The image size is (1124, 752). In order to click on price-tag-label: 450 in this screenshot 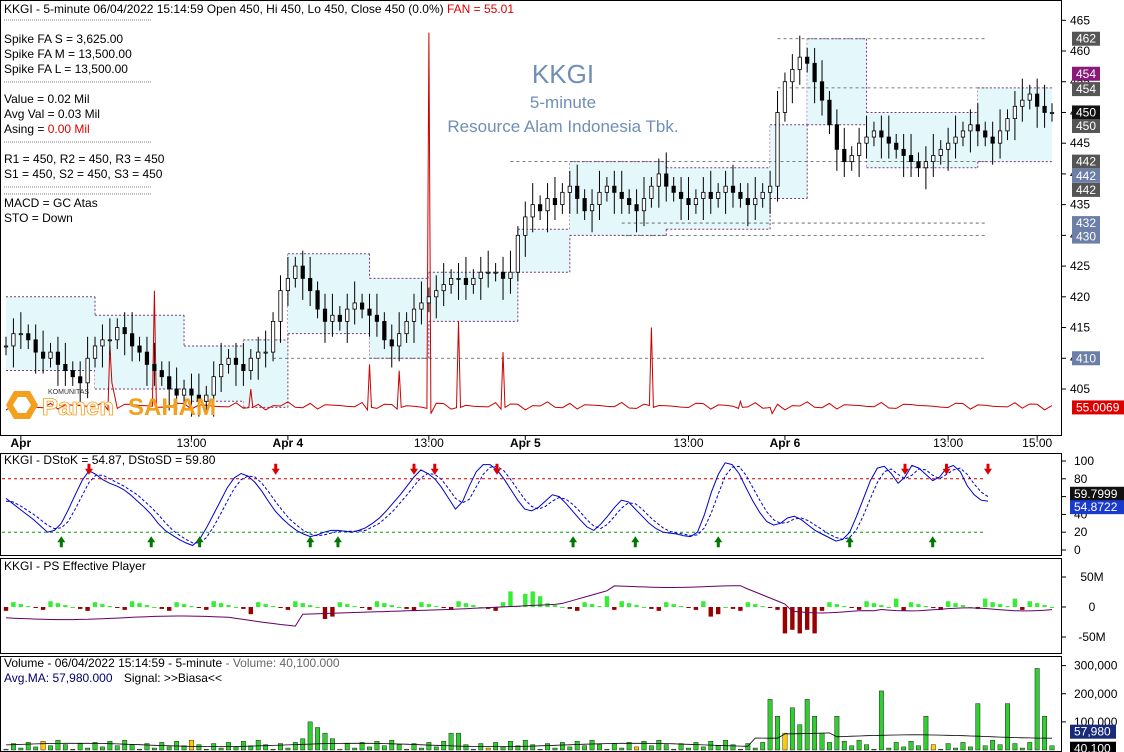, I will do `click(1086, 112)`.